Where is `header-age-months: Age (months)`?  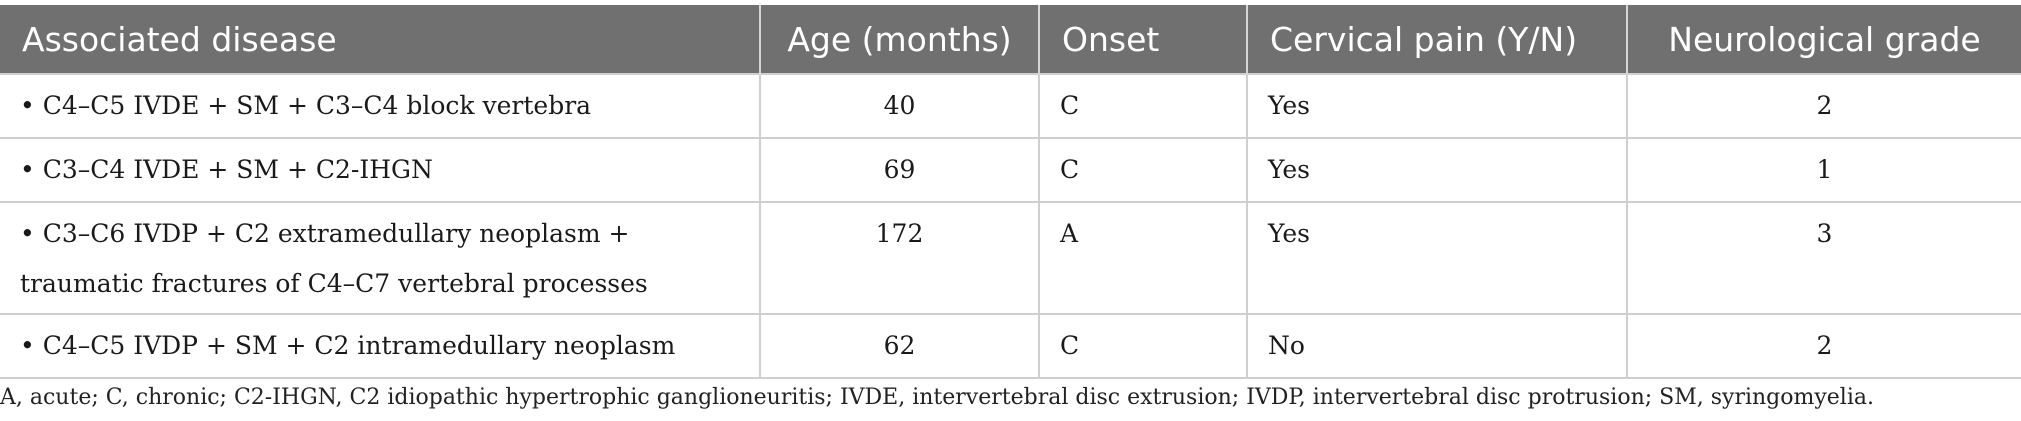
header-age-months: Age (months) is located at coordinates (899, 39).